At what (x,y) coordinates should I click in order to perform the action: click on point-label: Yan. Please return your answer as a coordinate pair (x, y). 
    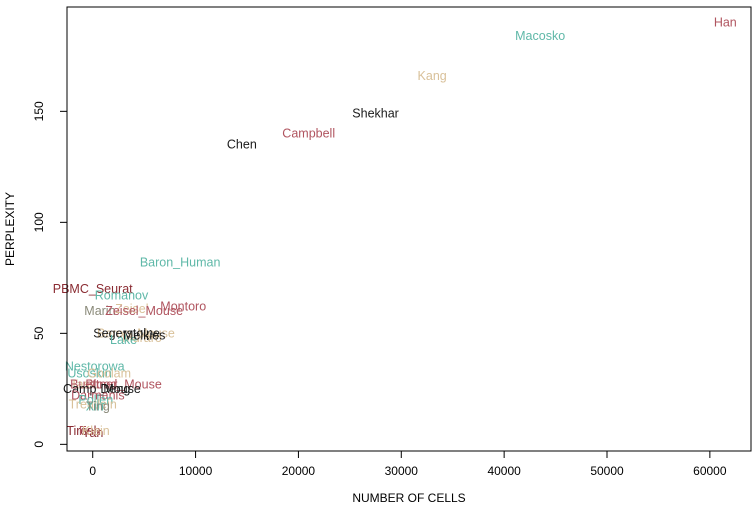
    Looking at the image, I should click on (92, 433).